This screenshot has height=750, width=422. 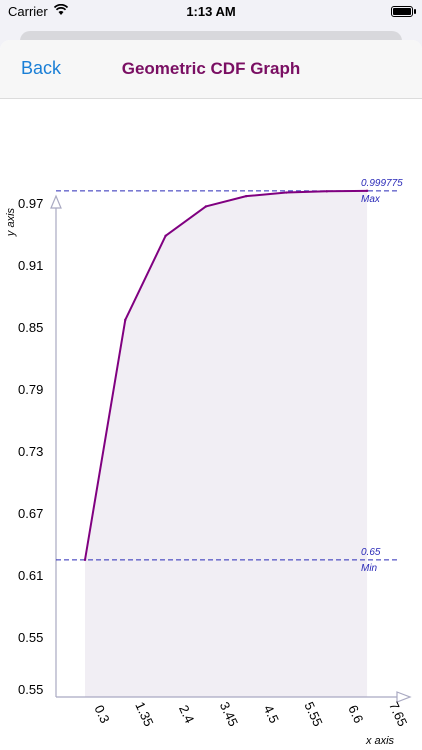 What do you see at coordinates (30, 203) in the screenshot?
I see `y-tick-label: 0.97` at bounding box center [30, 203].